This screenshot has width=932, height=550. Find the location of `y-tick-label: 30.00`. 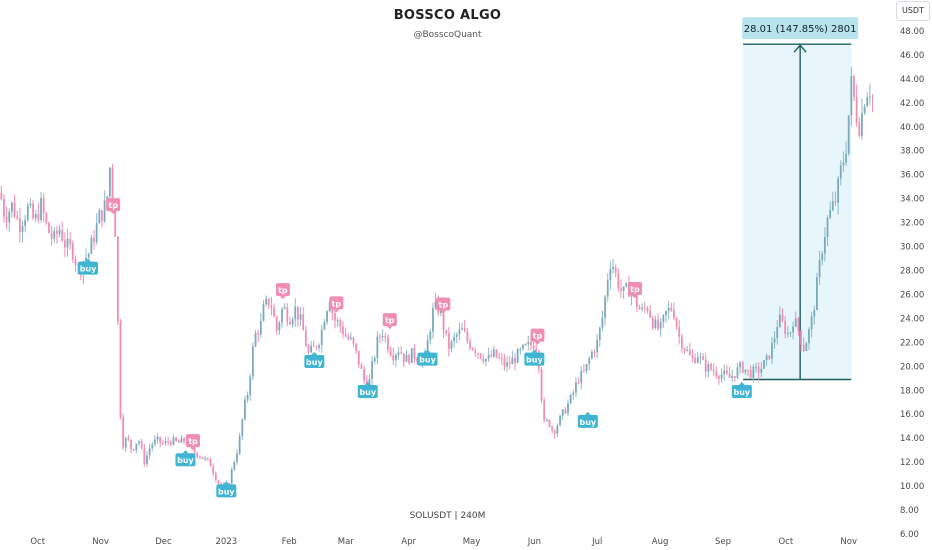

y-tick-label: 30.00 is located at coordinates (912, 248).